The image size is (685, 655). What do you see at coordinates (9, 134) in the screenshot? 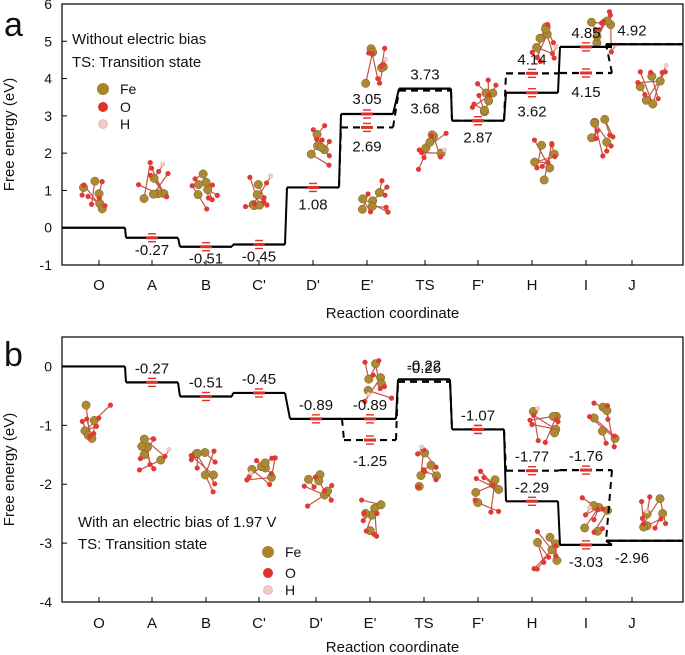
I see `y-axis-label: Free energy (eV)` at bounding box center [9, 134].